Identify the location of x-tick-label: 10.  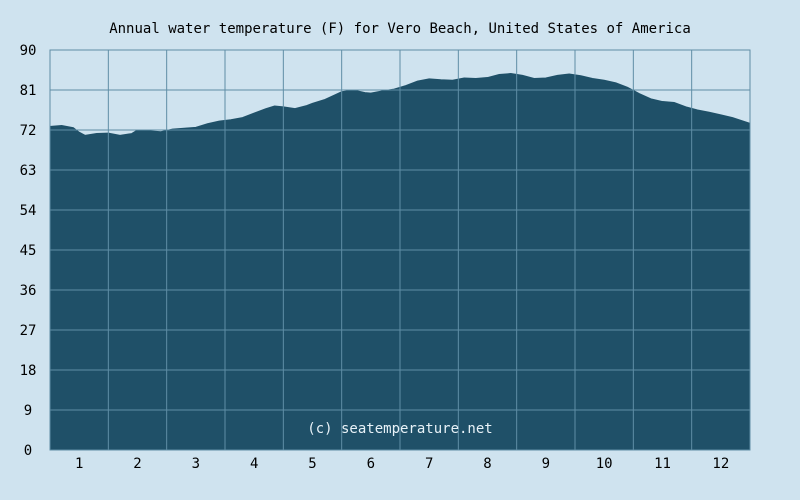
(604, 464).